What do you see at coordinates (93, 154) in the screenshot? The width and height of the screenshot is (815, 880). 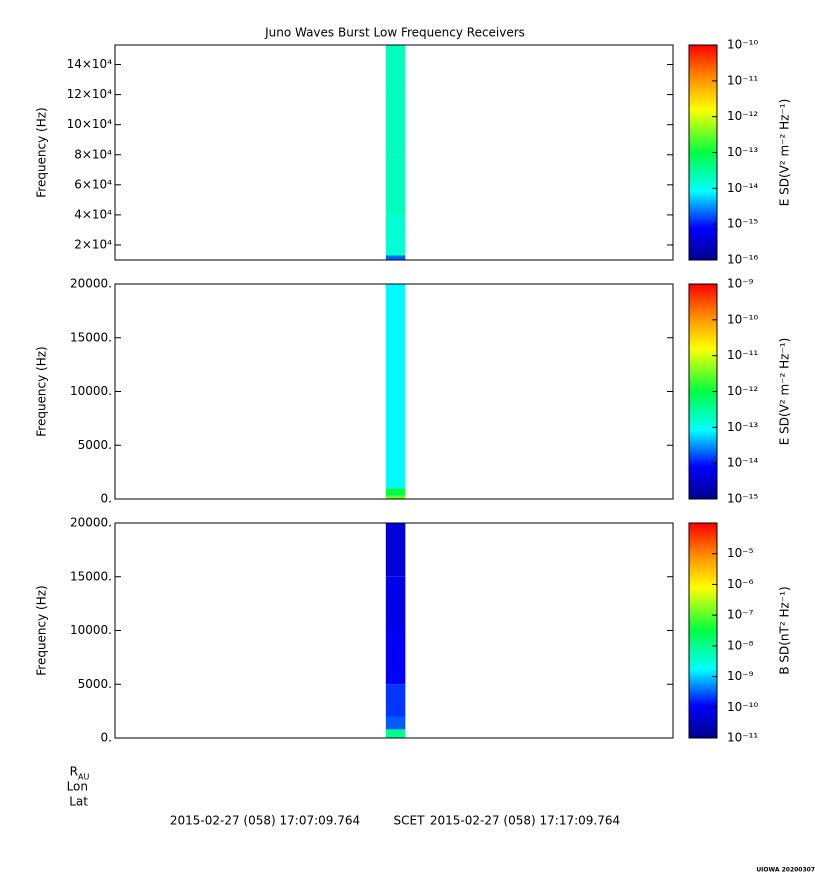 I see `y-tick-label: 8×10⁴` at bounding box center [93, 154].